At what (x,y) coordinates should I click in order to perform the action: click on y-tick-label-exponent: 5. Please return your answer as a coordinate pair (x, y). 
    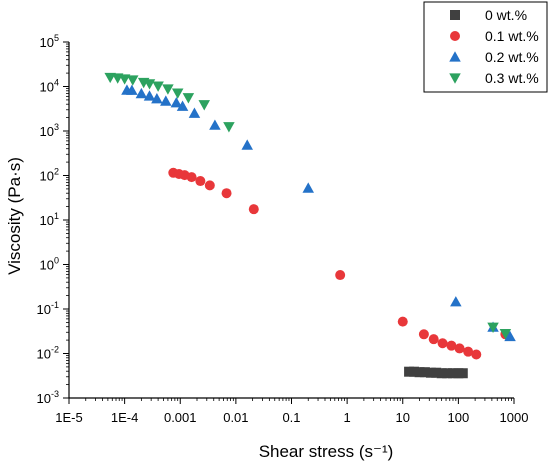
    Looking at the image, I should click on (56, 38).